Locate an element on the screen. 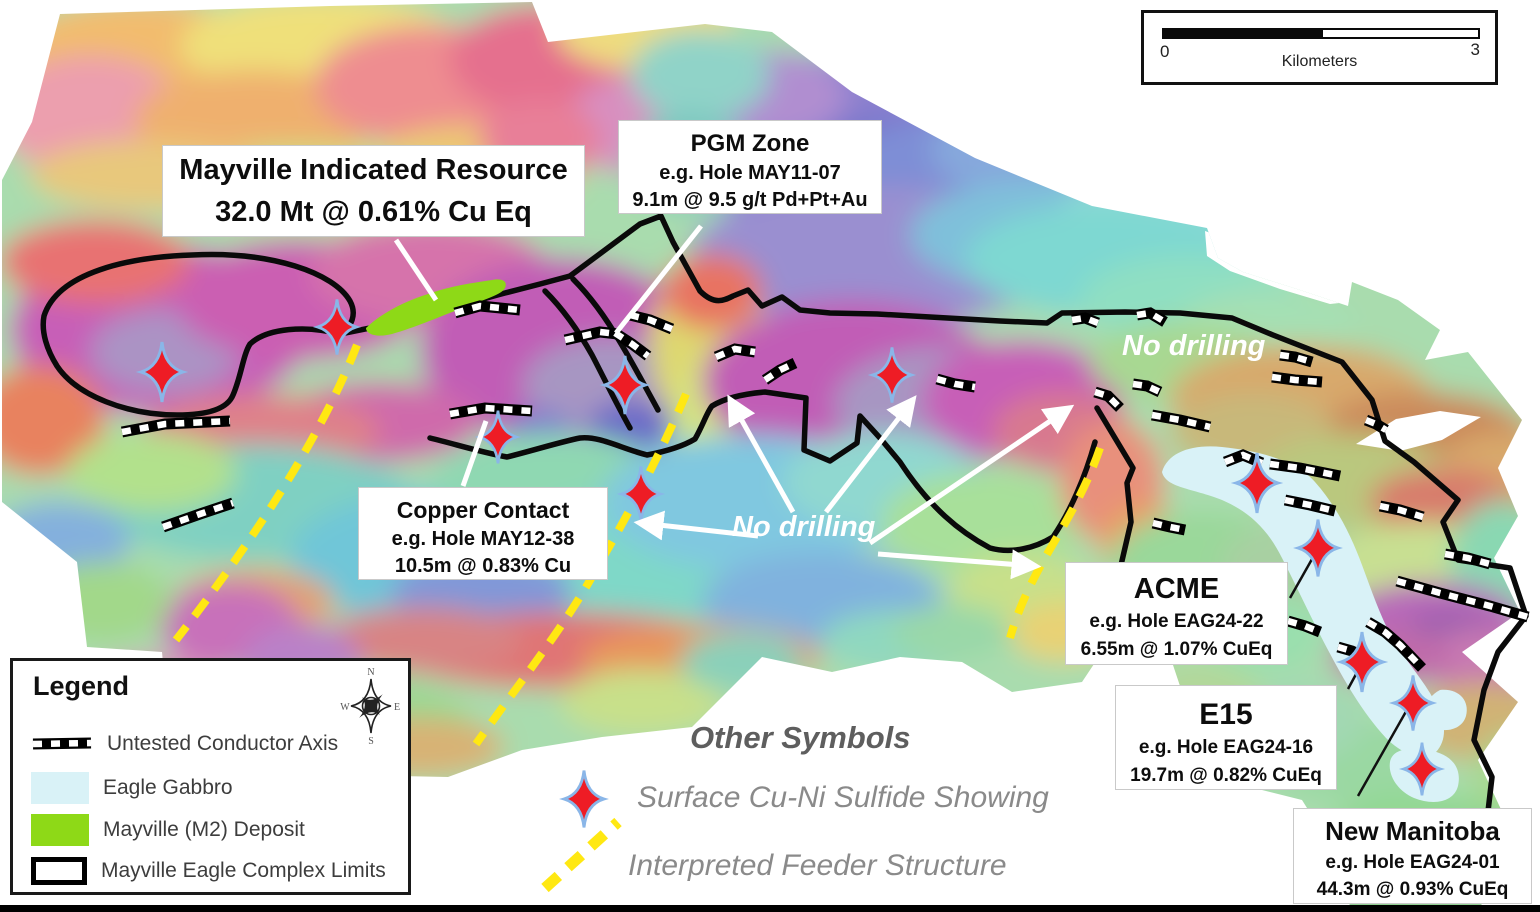  label-line: e.g. Hole EAG24-01 is located at coordinates (1412, 862).